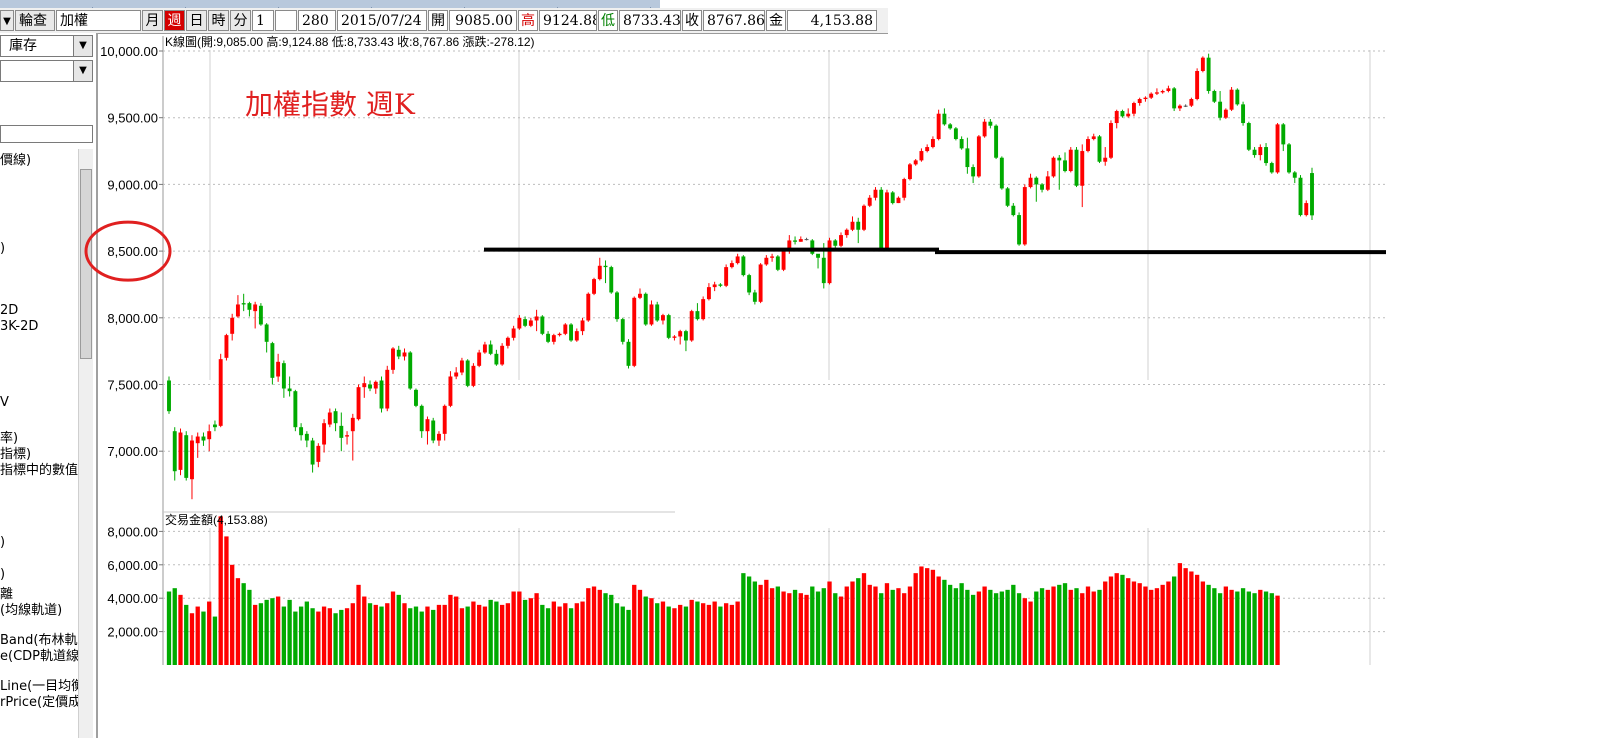  Describe the element at coordinates (31, 610) in the screenshot. I see `indicator-list-item: (均線軌道)` at that location.